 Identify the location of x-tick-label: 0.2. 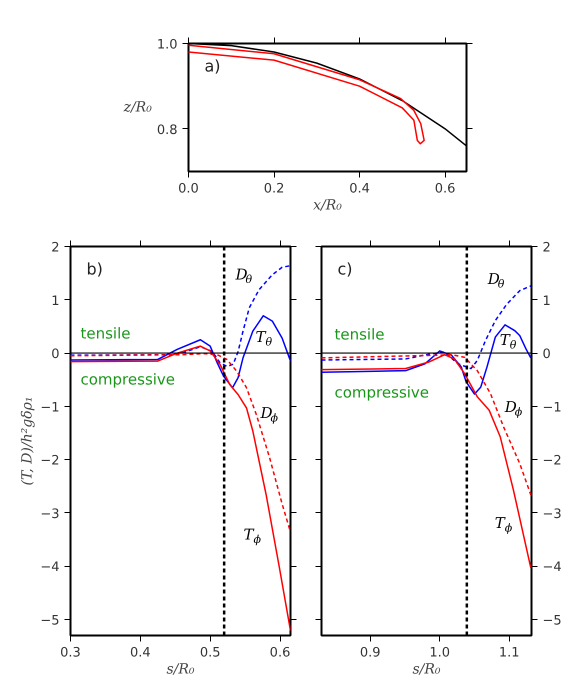
(274, 189).